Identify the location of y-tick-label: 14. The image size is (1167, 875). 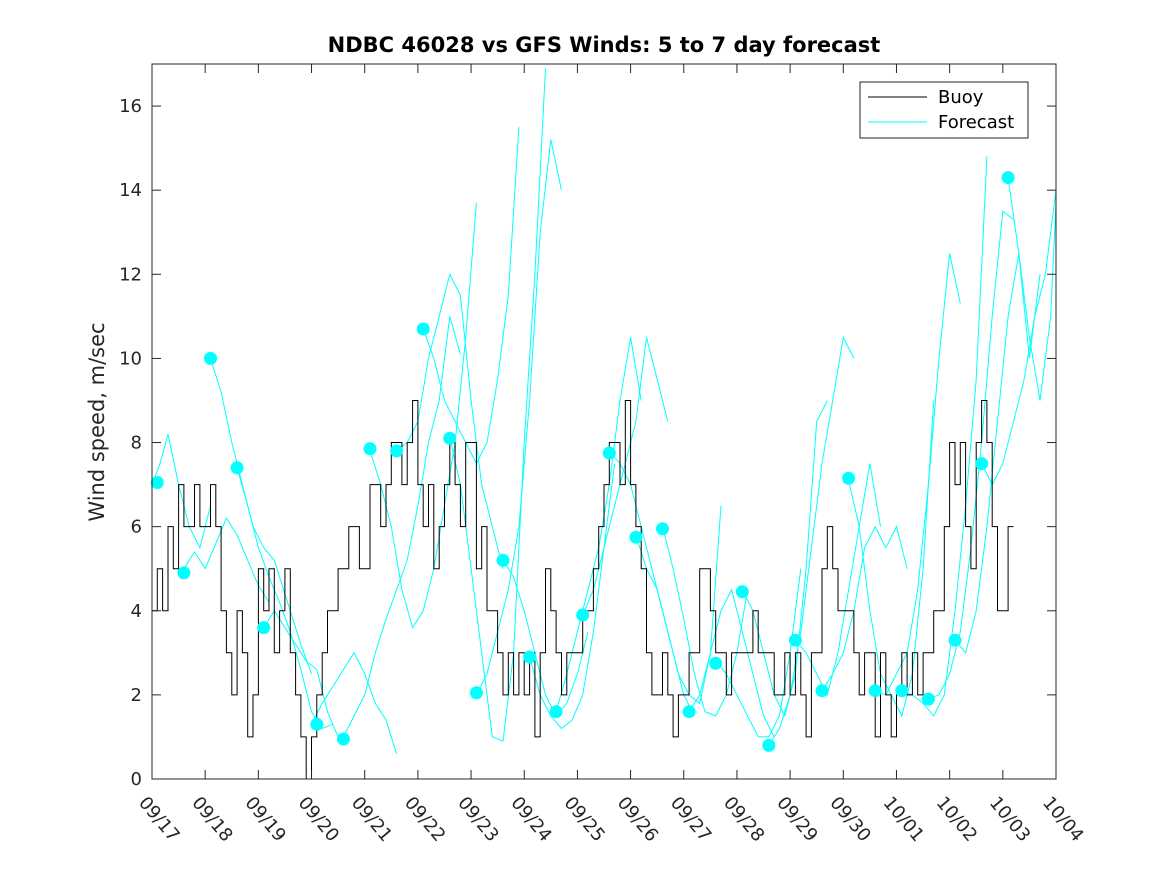
(130, 190).